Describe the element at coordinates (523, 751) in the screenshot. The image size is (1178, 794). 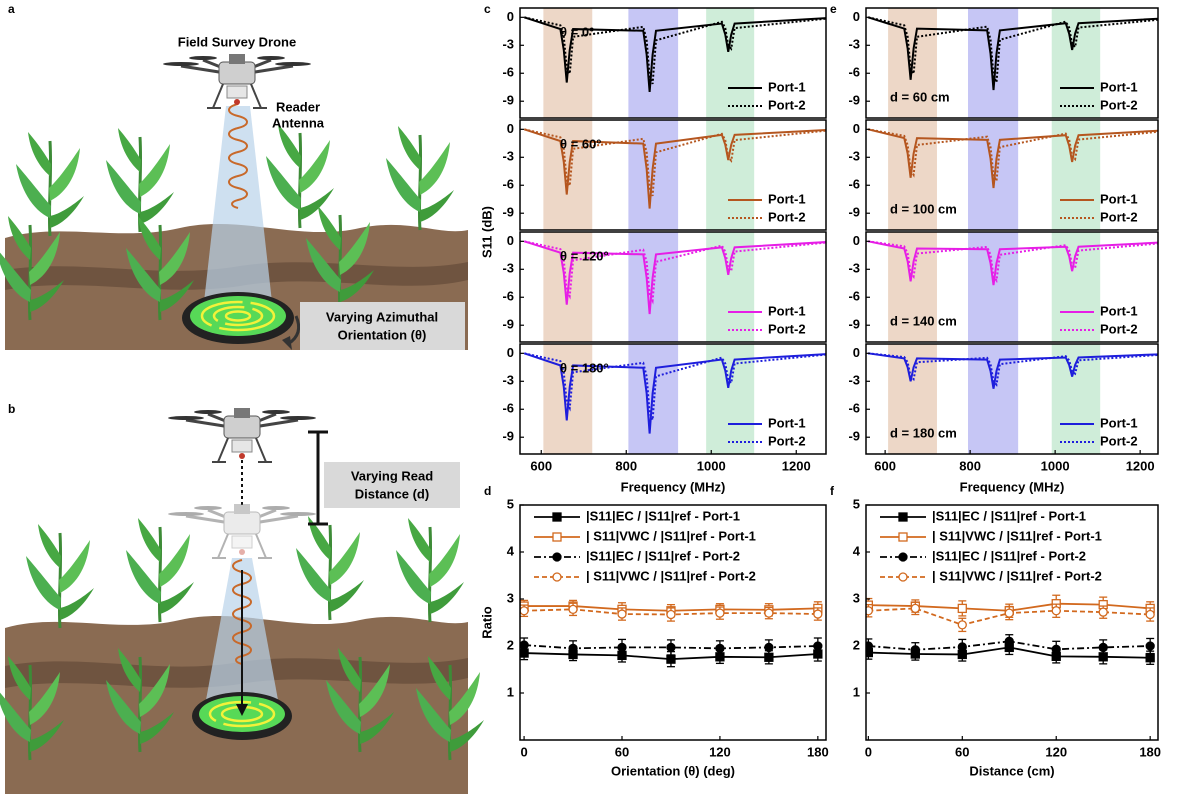
I see `x-tick-label: 0` at that location.